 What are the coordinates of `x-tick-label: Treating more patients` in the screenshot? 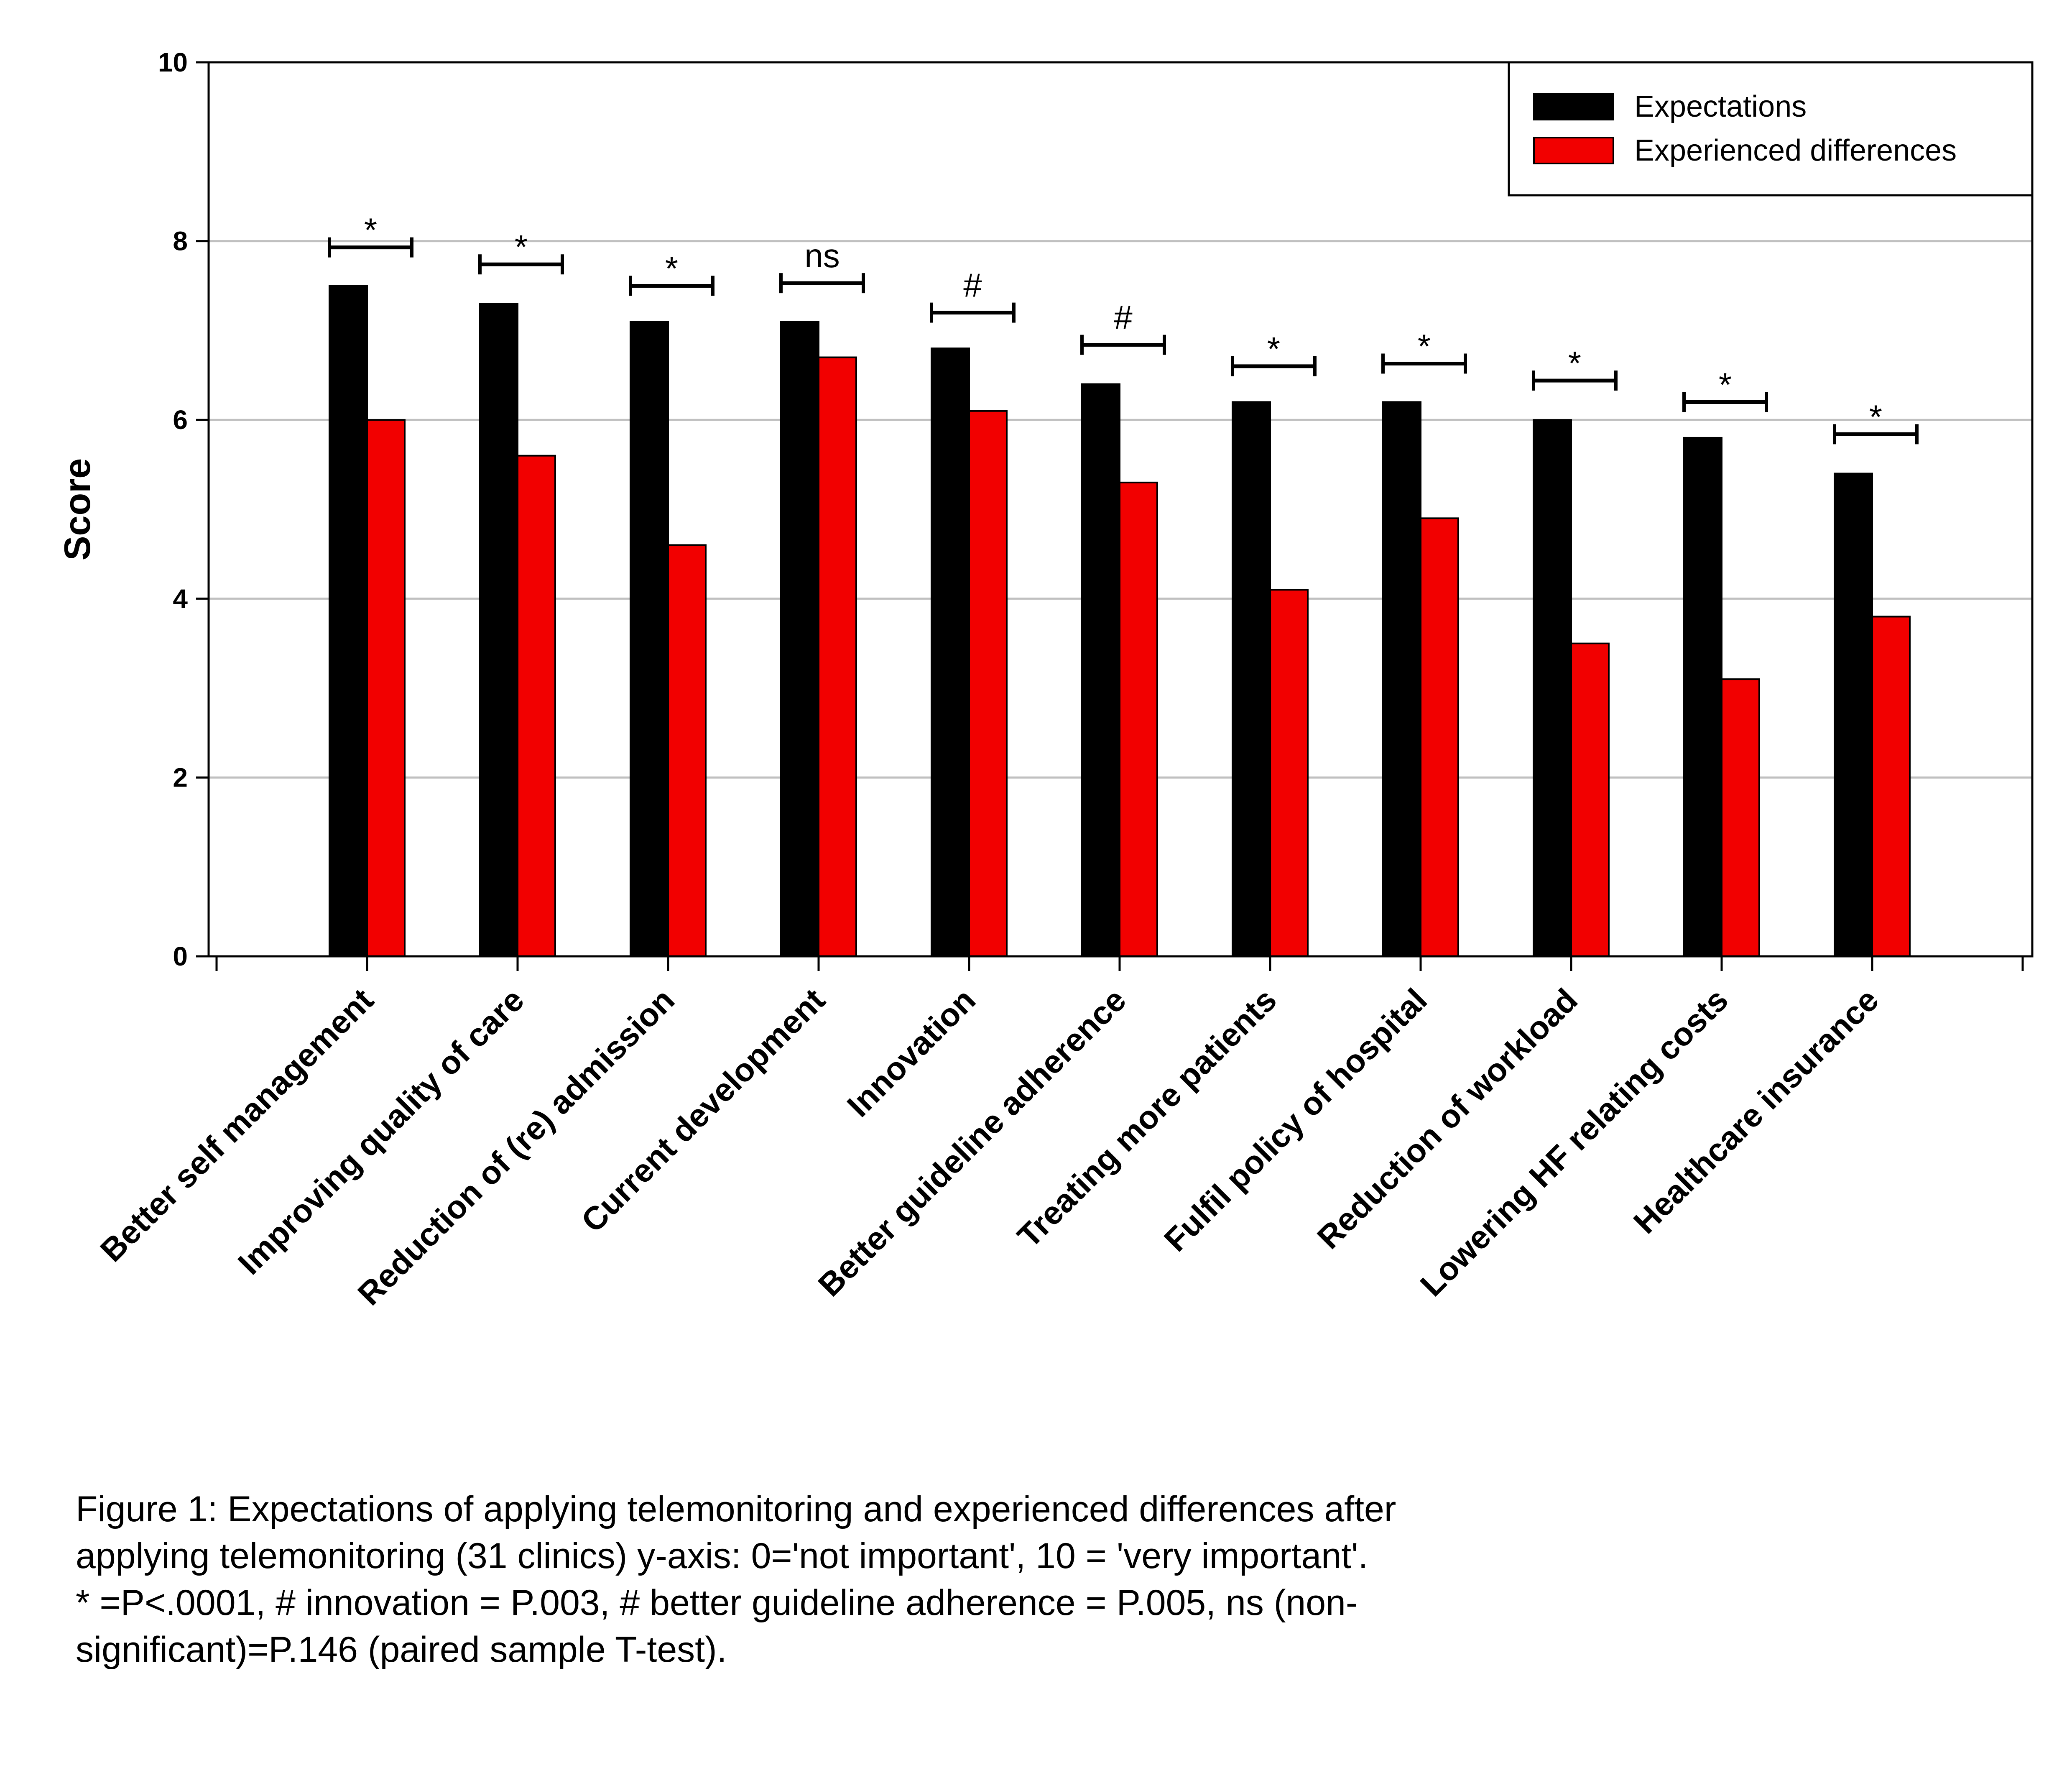 It's located at (1147, 1118).